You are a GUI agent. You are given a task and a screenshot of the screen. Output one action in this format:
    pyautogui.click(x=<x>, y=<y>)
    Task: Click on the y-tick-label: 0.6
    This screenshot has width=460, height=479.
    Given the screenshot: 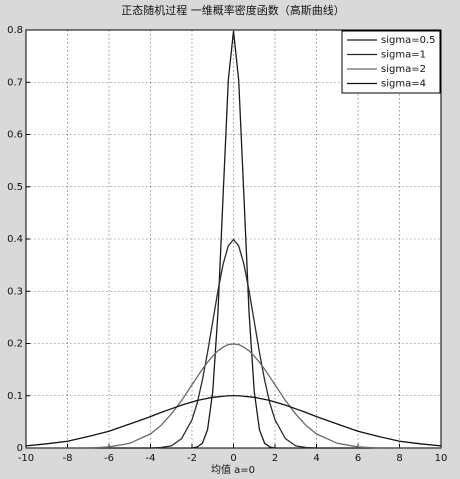 What is the action you would take?
    pyautogui.click(x=15, y=135)
    